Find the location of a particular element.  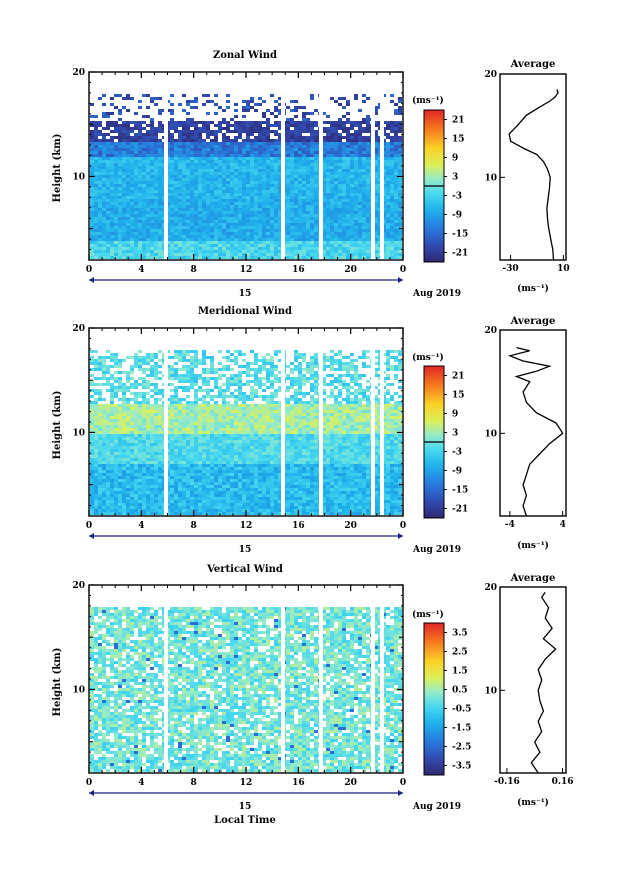

zonal-colorbar-tick: -9 is located at coordinates (457, 216).